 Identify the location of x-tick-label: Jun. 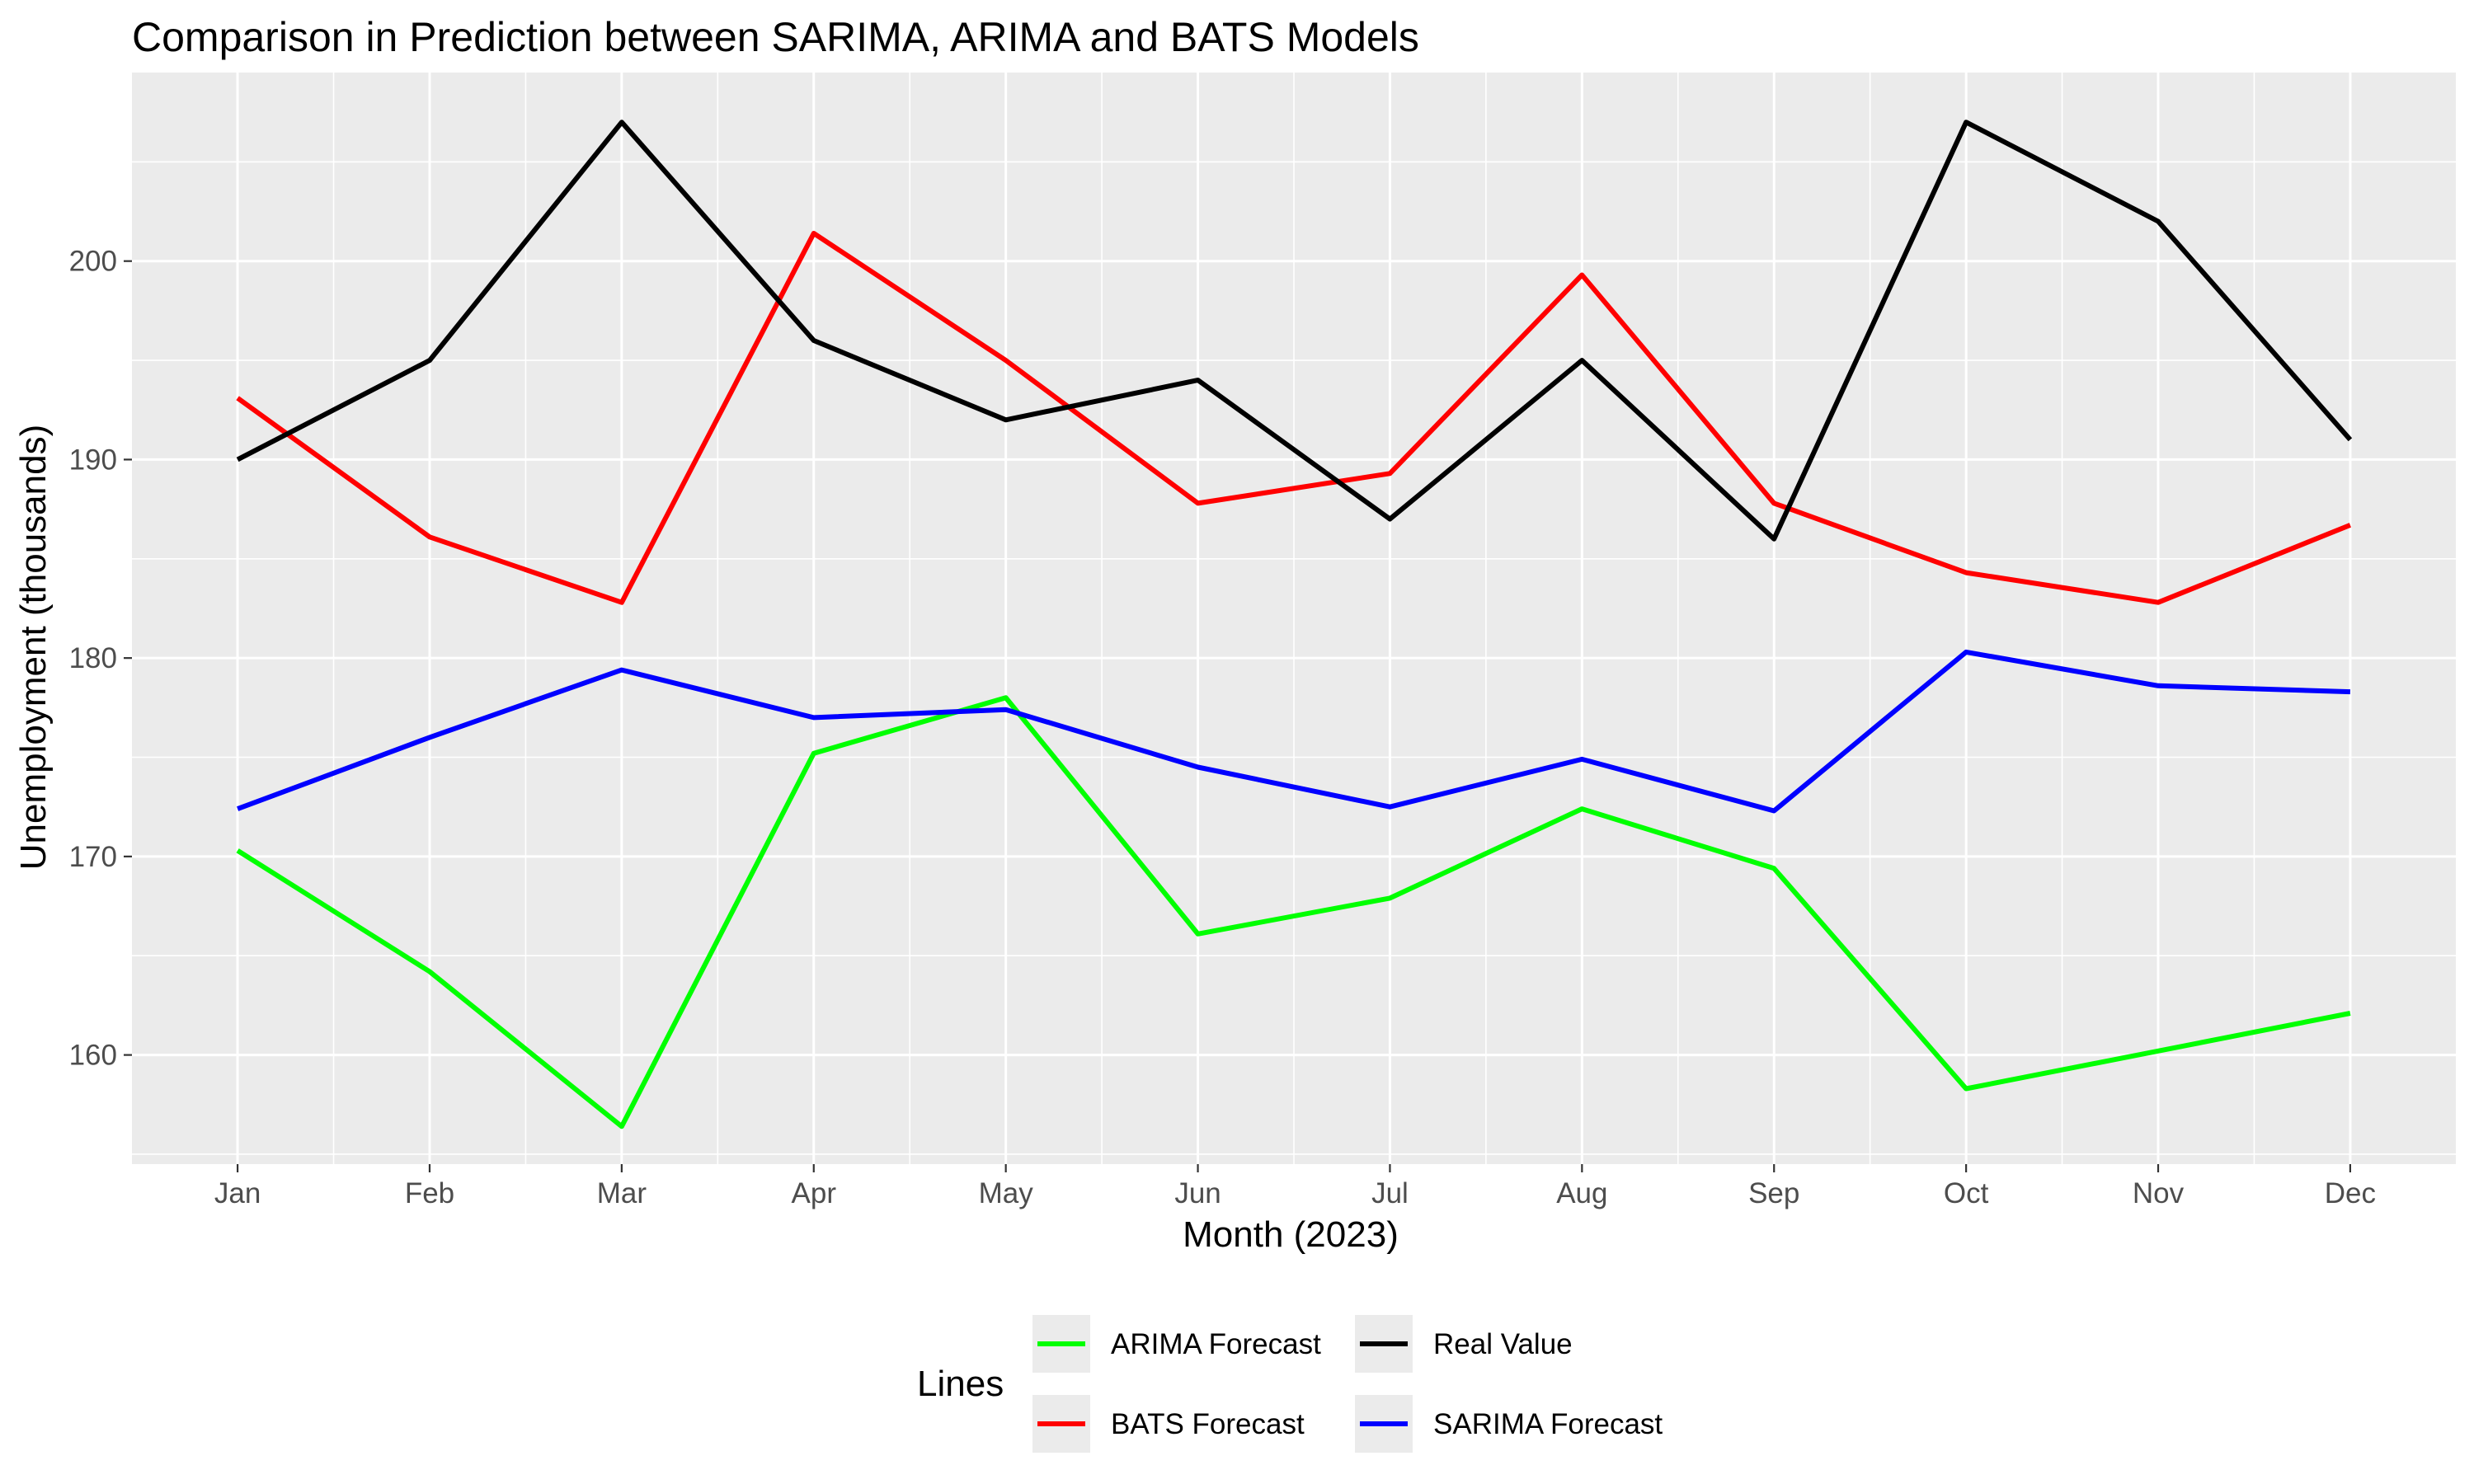
(1197, 1193).